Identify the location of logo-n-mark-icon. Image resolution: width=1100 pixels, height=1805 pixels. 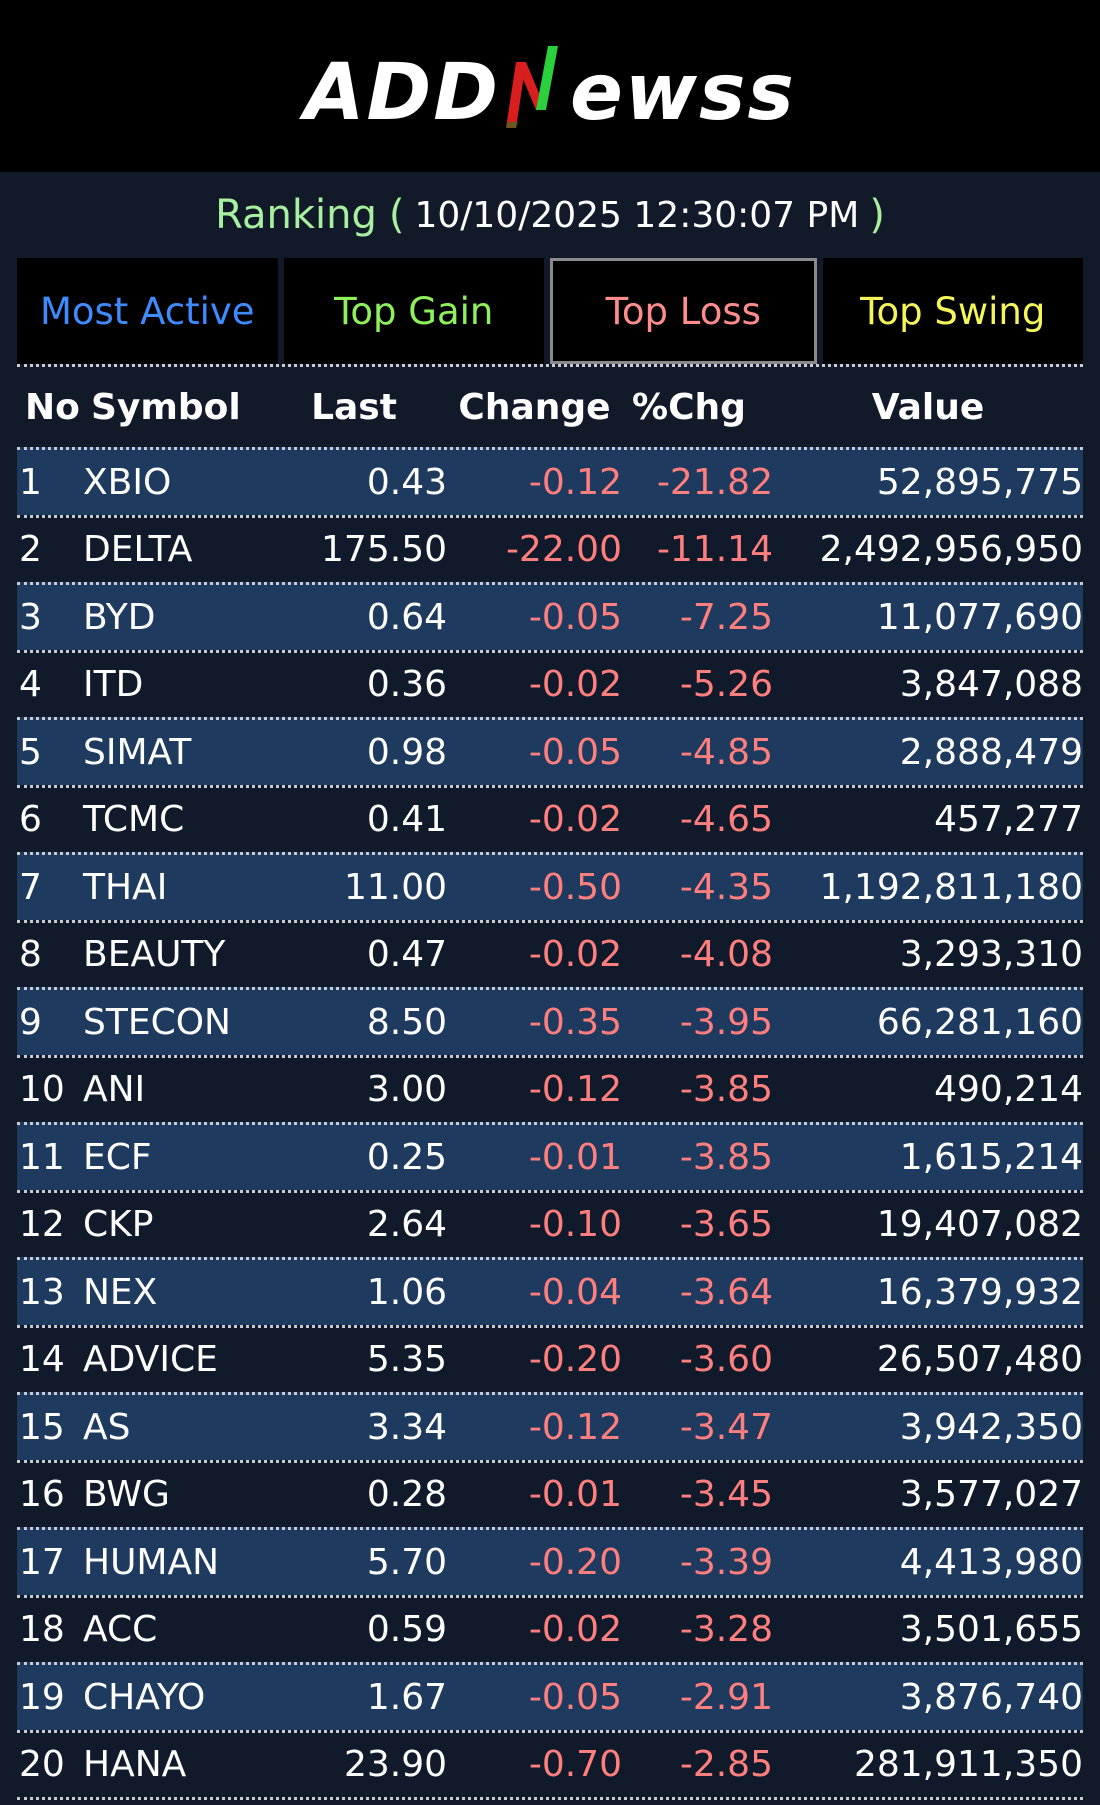
(532, 87).